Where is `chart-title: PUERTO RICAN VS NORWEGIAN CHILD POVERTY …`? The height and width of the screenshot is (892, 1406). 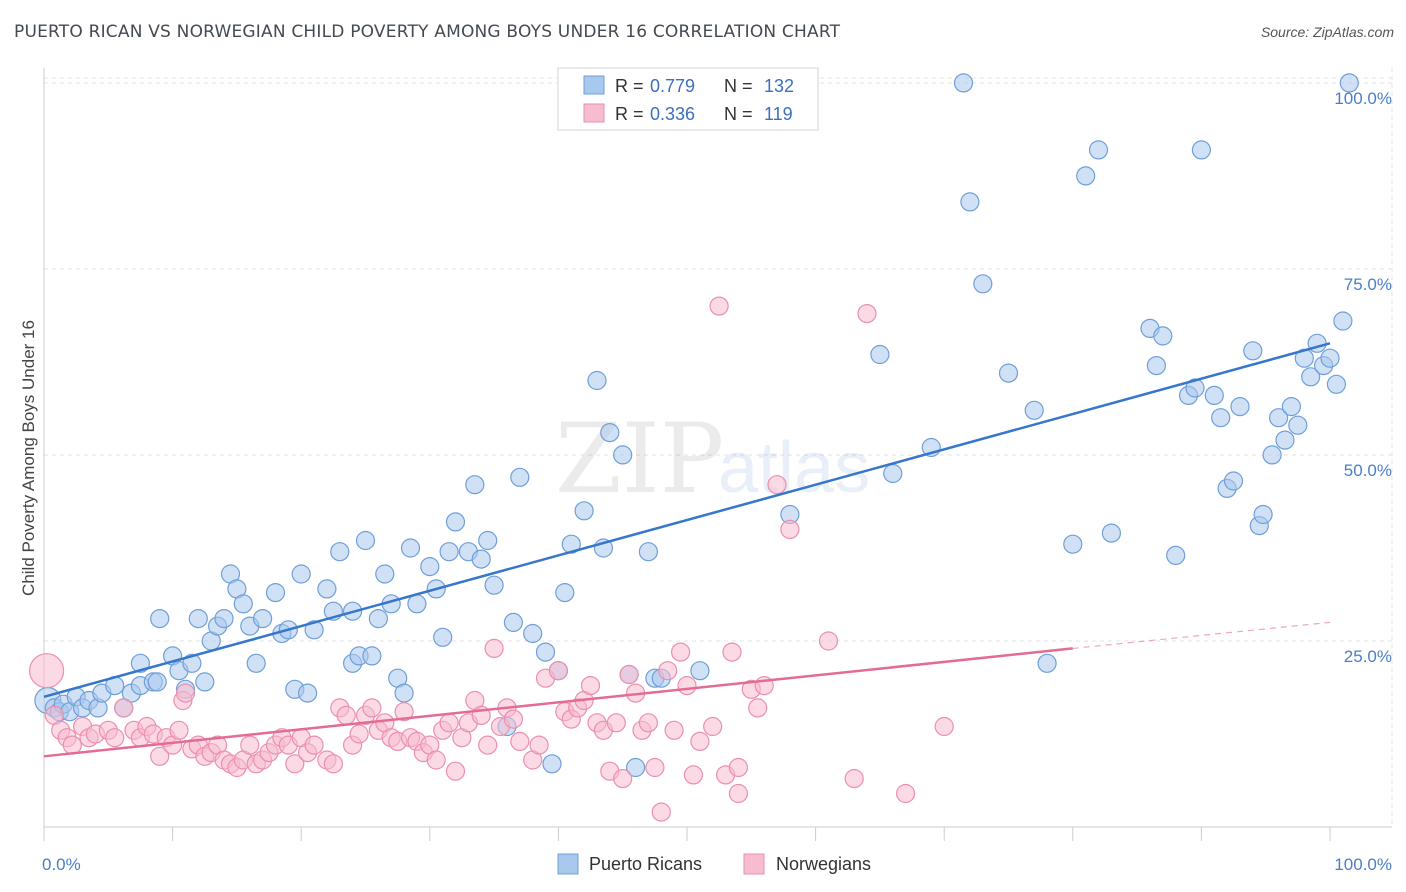 chart-title: PUERTO RICAN VS NORWEGIAN CHILD POVERTY … is located at coordinates (427, 32).